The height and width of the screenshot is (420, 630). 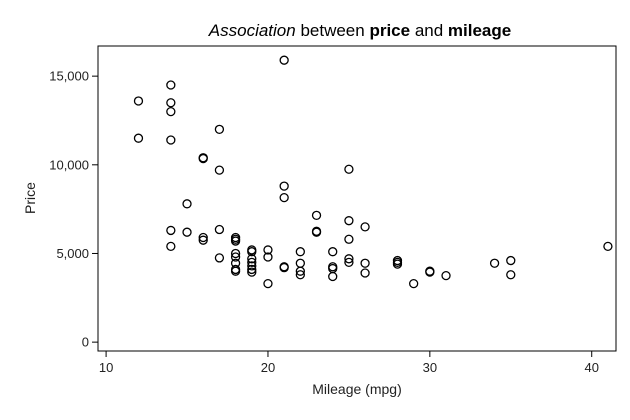 I want to click on chart-title-part: Association, so click(x=252, y=30).